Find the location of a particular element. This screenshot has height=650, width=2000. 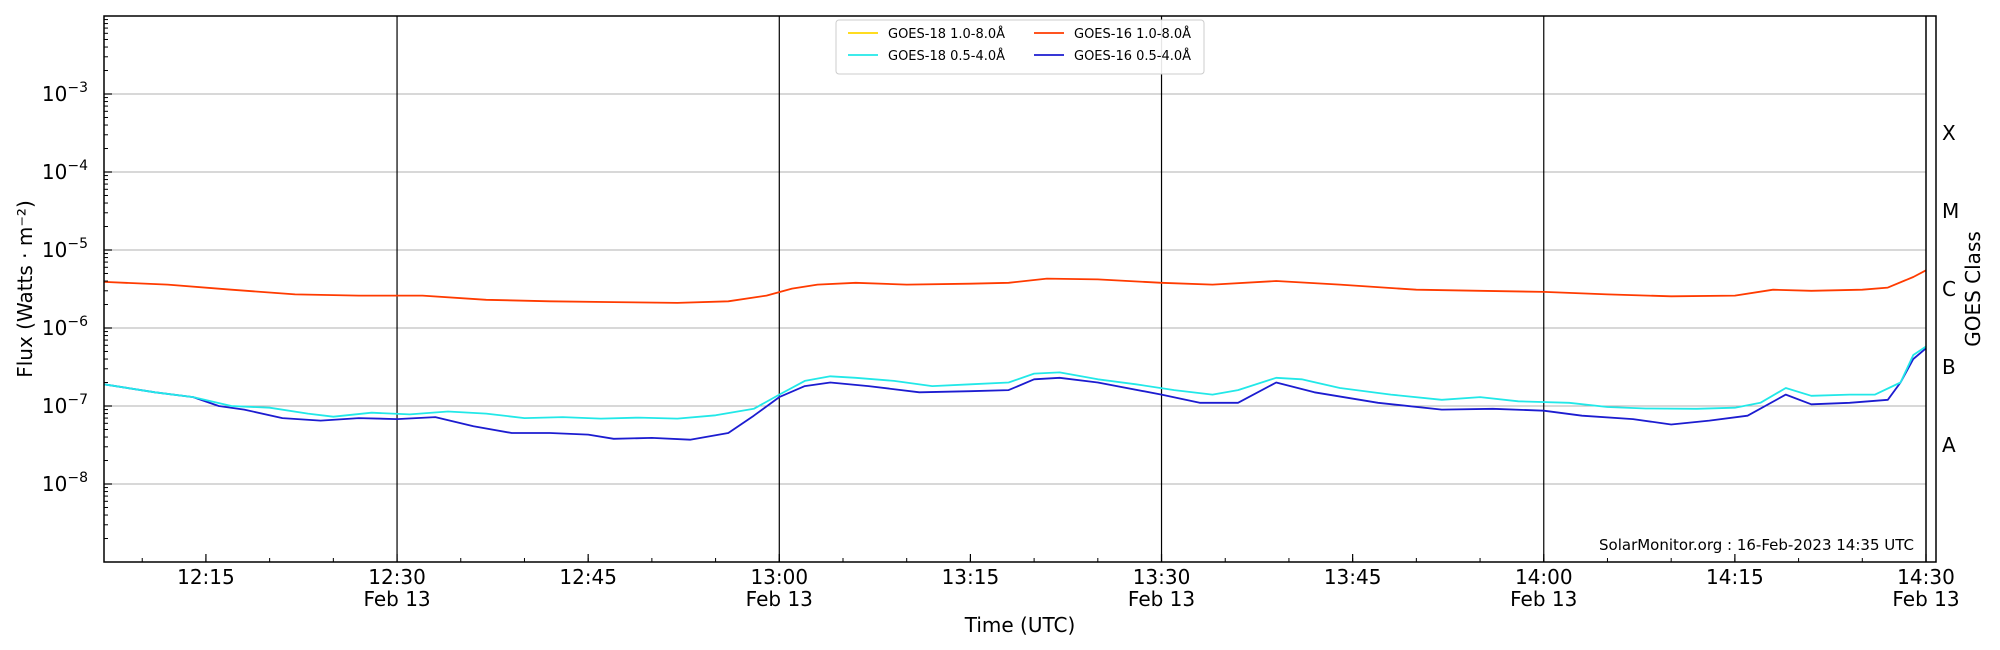

goes-class-label: C is located at coordinates (1949, 289).